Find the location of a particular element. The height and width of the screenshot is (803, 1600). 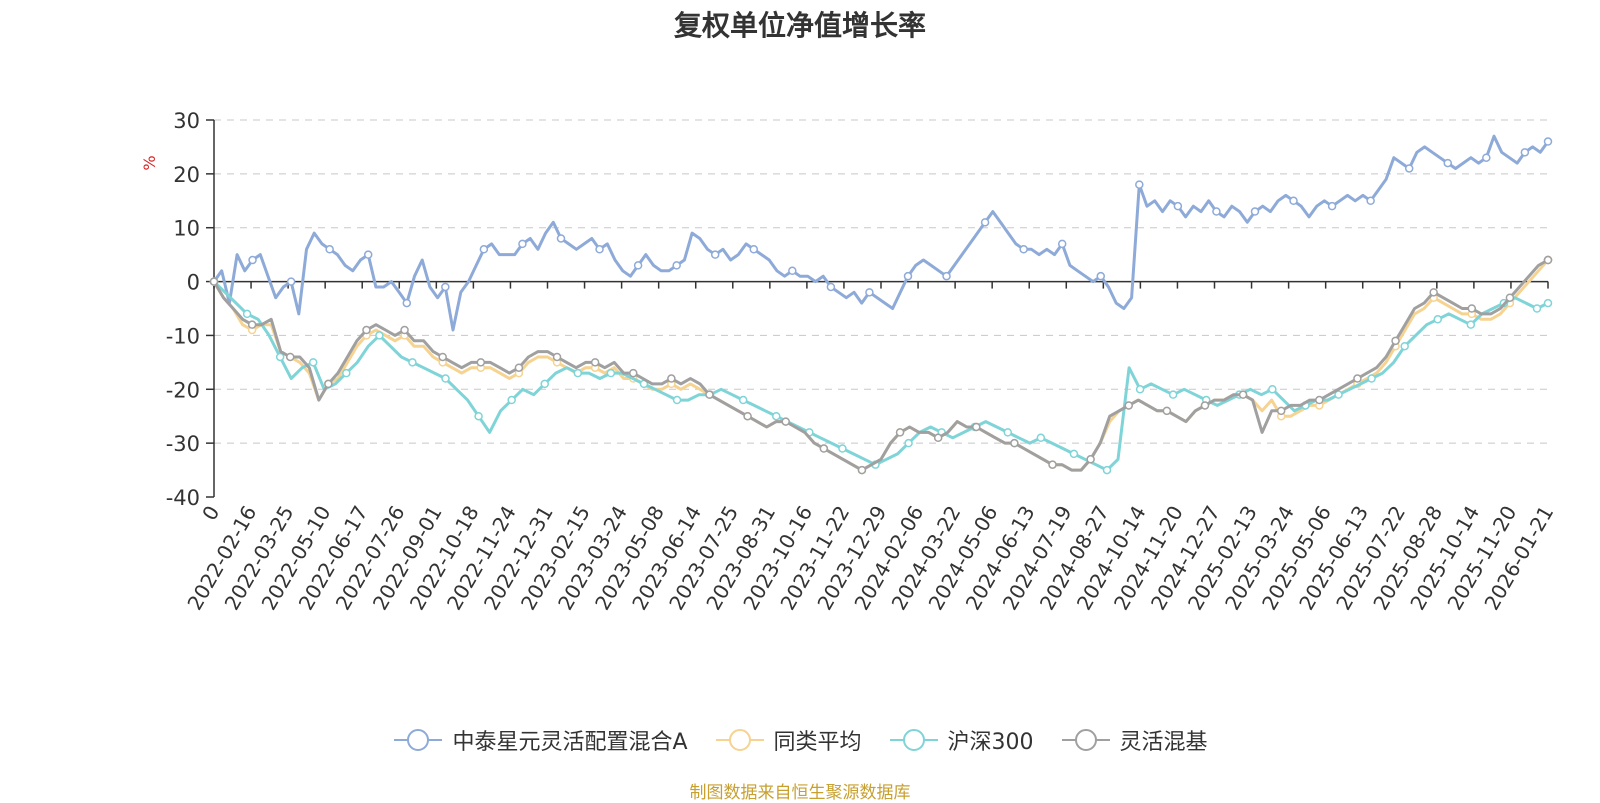

y-tick-label: -40 is located at coordinates (183, 498).